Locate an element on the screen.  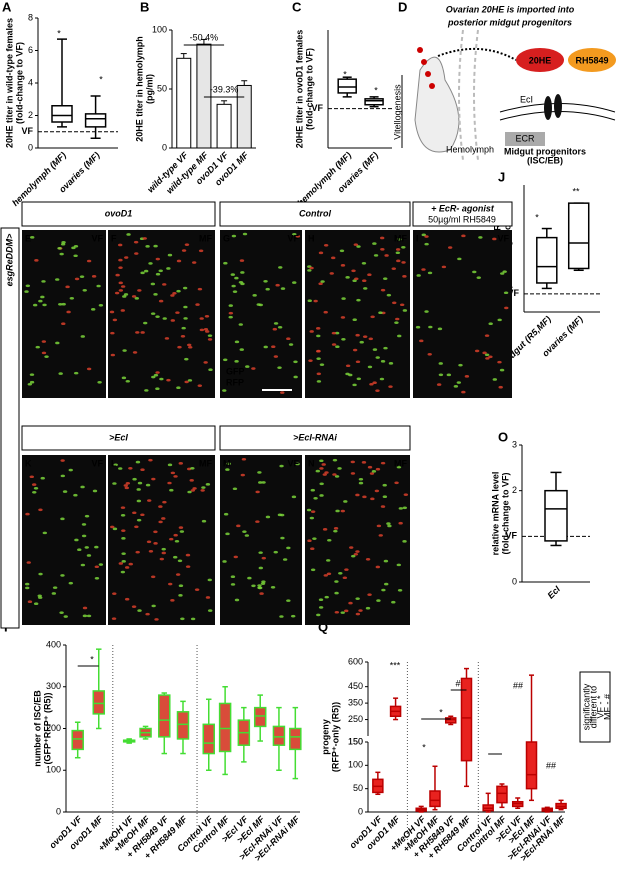
subheader: 50µg/ml RH5849 is located at coordinates (462, 219).